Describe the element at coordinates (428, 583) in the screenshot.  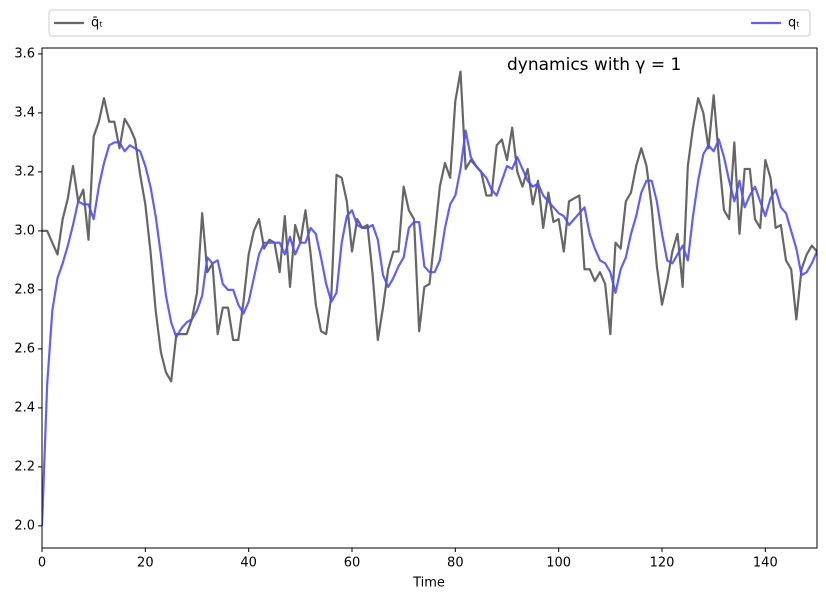
I see `x-axis-label: Time` at that location.